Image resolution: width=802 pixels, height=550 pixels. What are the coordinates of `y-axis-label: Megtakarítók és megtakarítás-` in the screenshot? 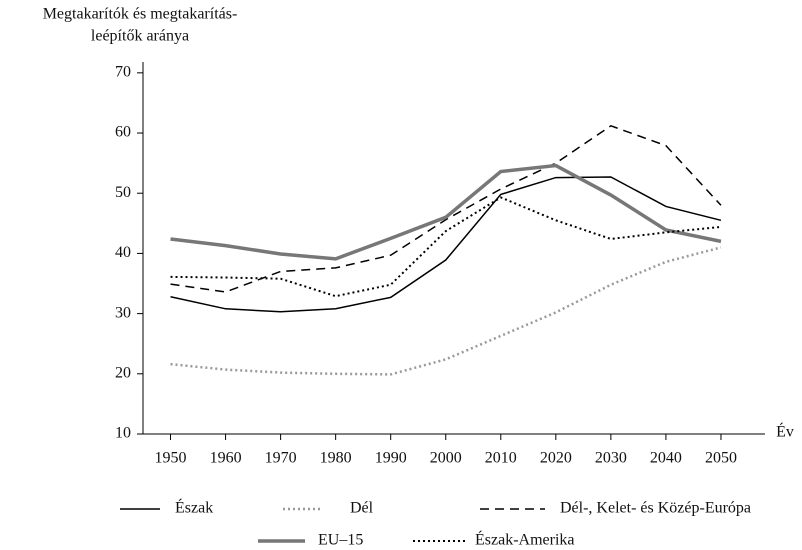 It's located at (140, 14).